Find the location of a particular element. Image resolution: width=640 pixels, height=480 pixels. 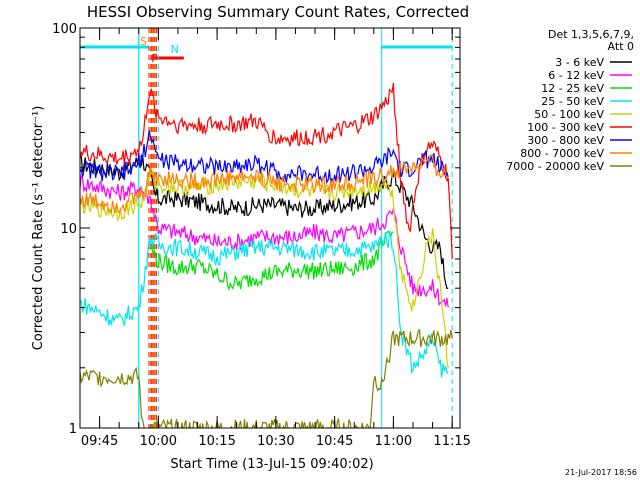

x-tick-label: 09:45 is located at coordinates (99, 441).